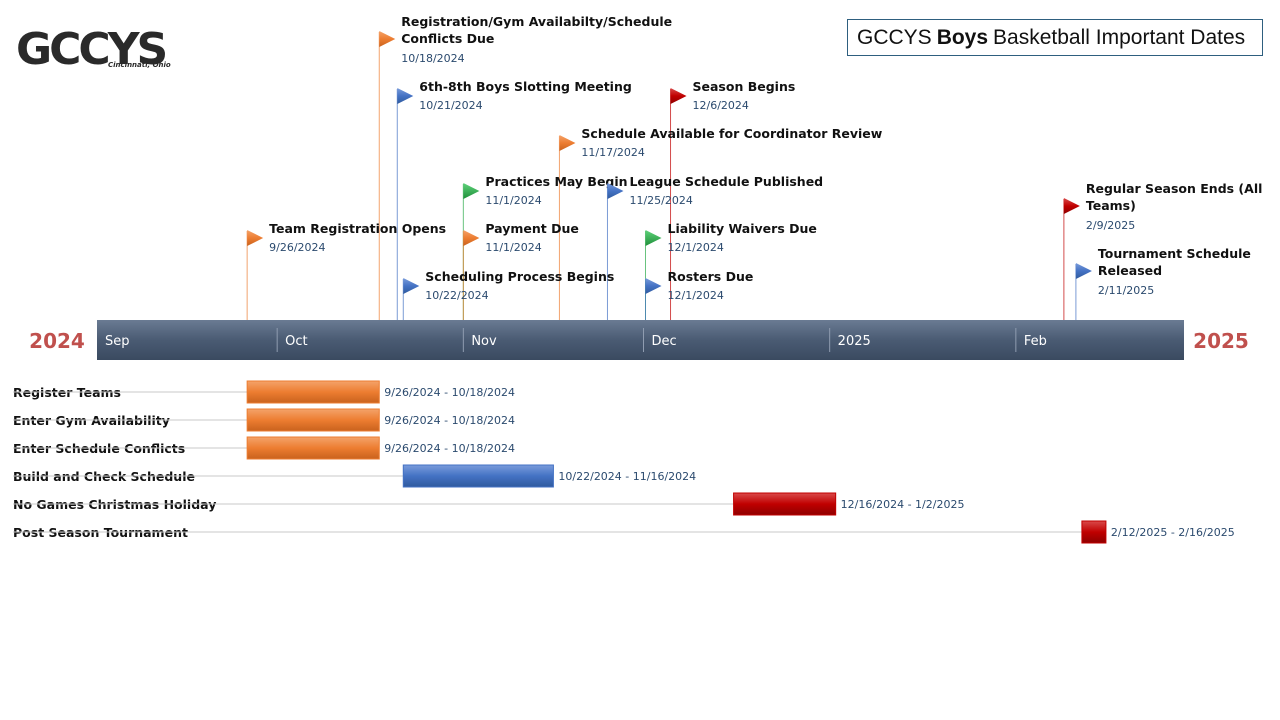 This screenshot has height=720, width=1280. Describe the element at coordinates (854, 341) in the screenshot. I see `tick-label-2025: 2025` at that location.